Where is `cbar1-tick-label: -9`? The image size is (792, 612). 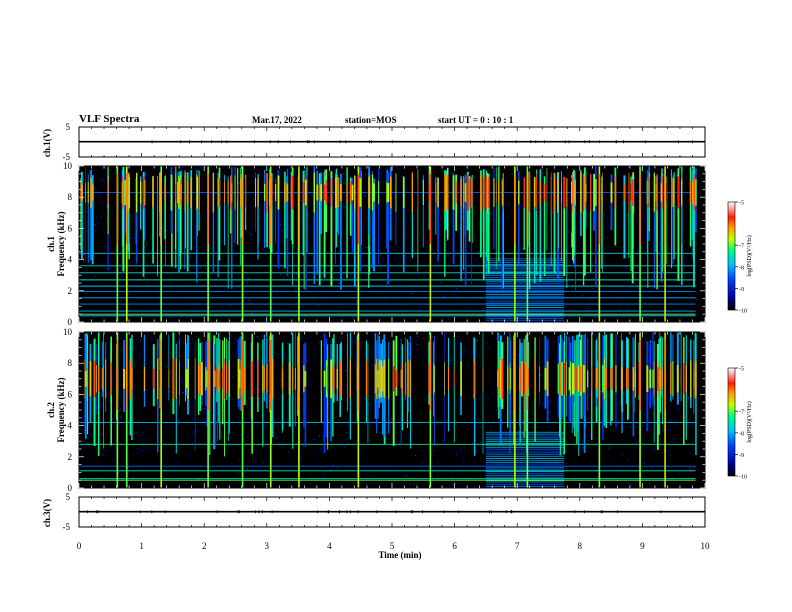
cbar1-tick-label: -9 is located at coordinates (741, 290).